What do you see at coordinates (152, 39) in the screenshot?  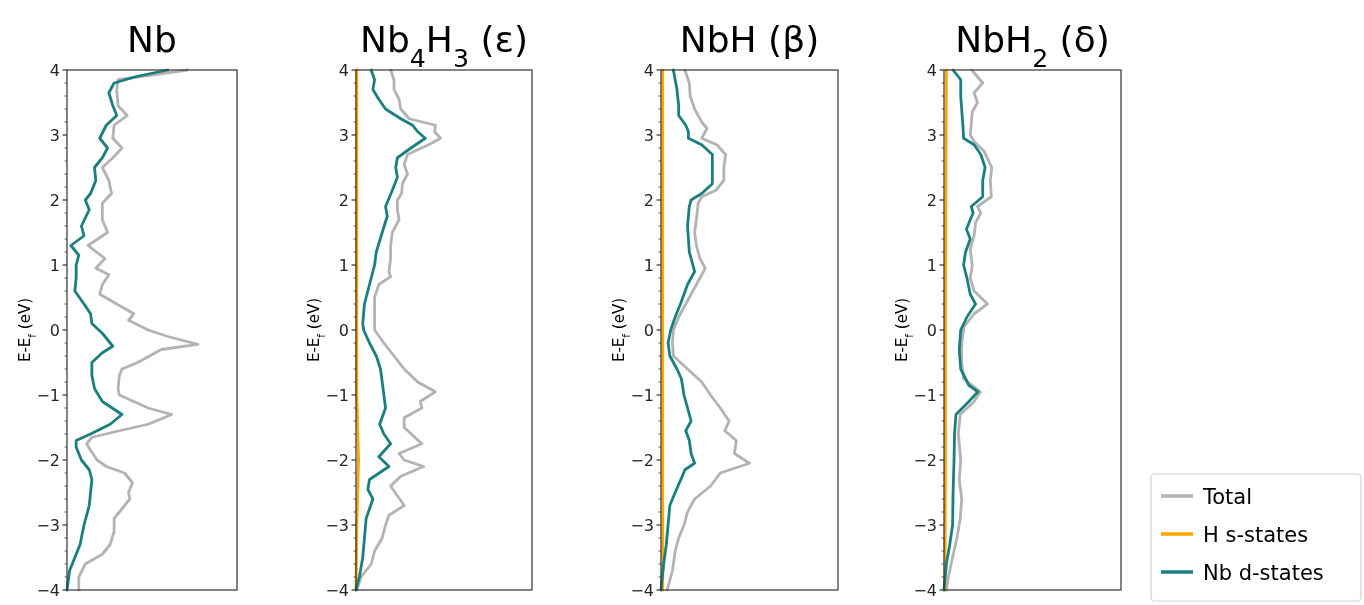 I see `chart-title: Nb` at bounding box center [152, 39].